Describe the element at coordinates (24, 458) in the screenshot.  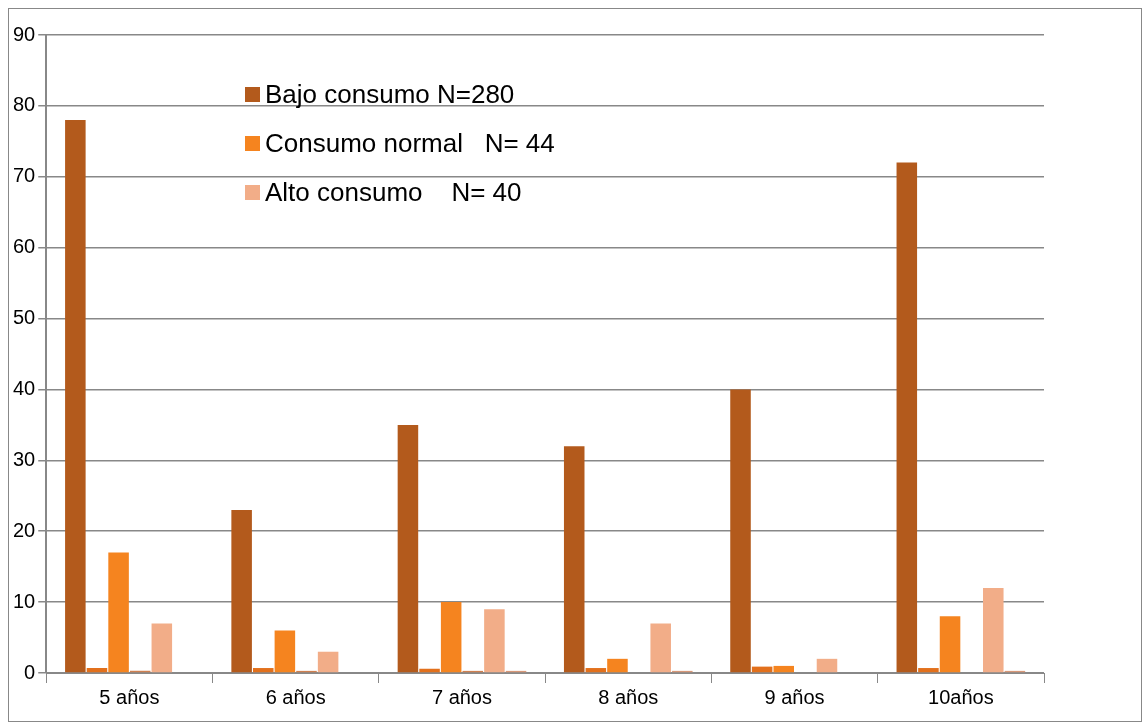
I see `y-tick-label: 30` at that location.